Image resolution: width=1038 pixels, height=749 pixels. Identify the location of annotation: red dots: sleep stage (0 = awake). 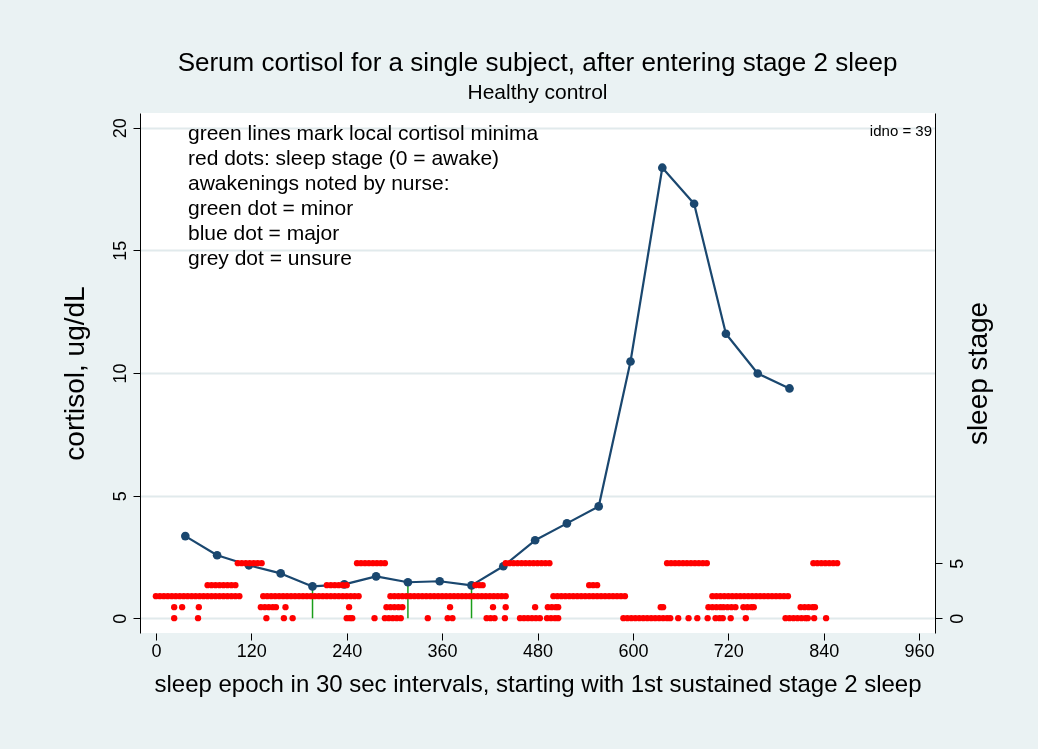
(344, 157).